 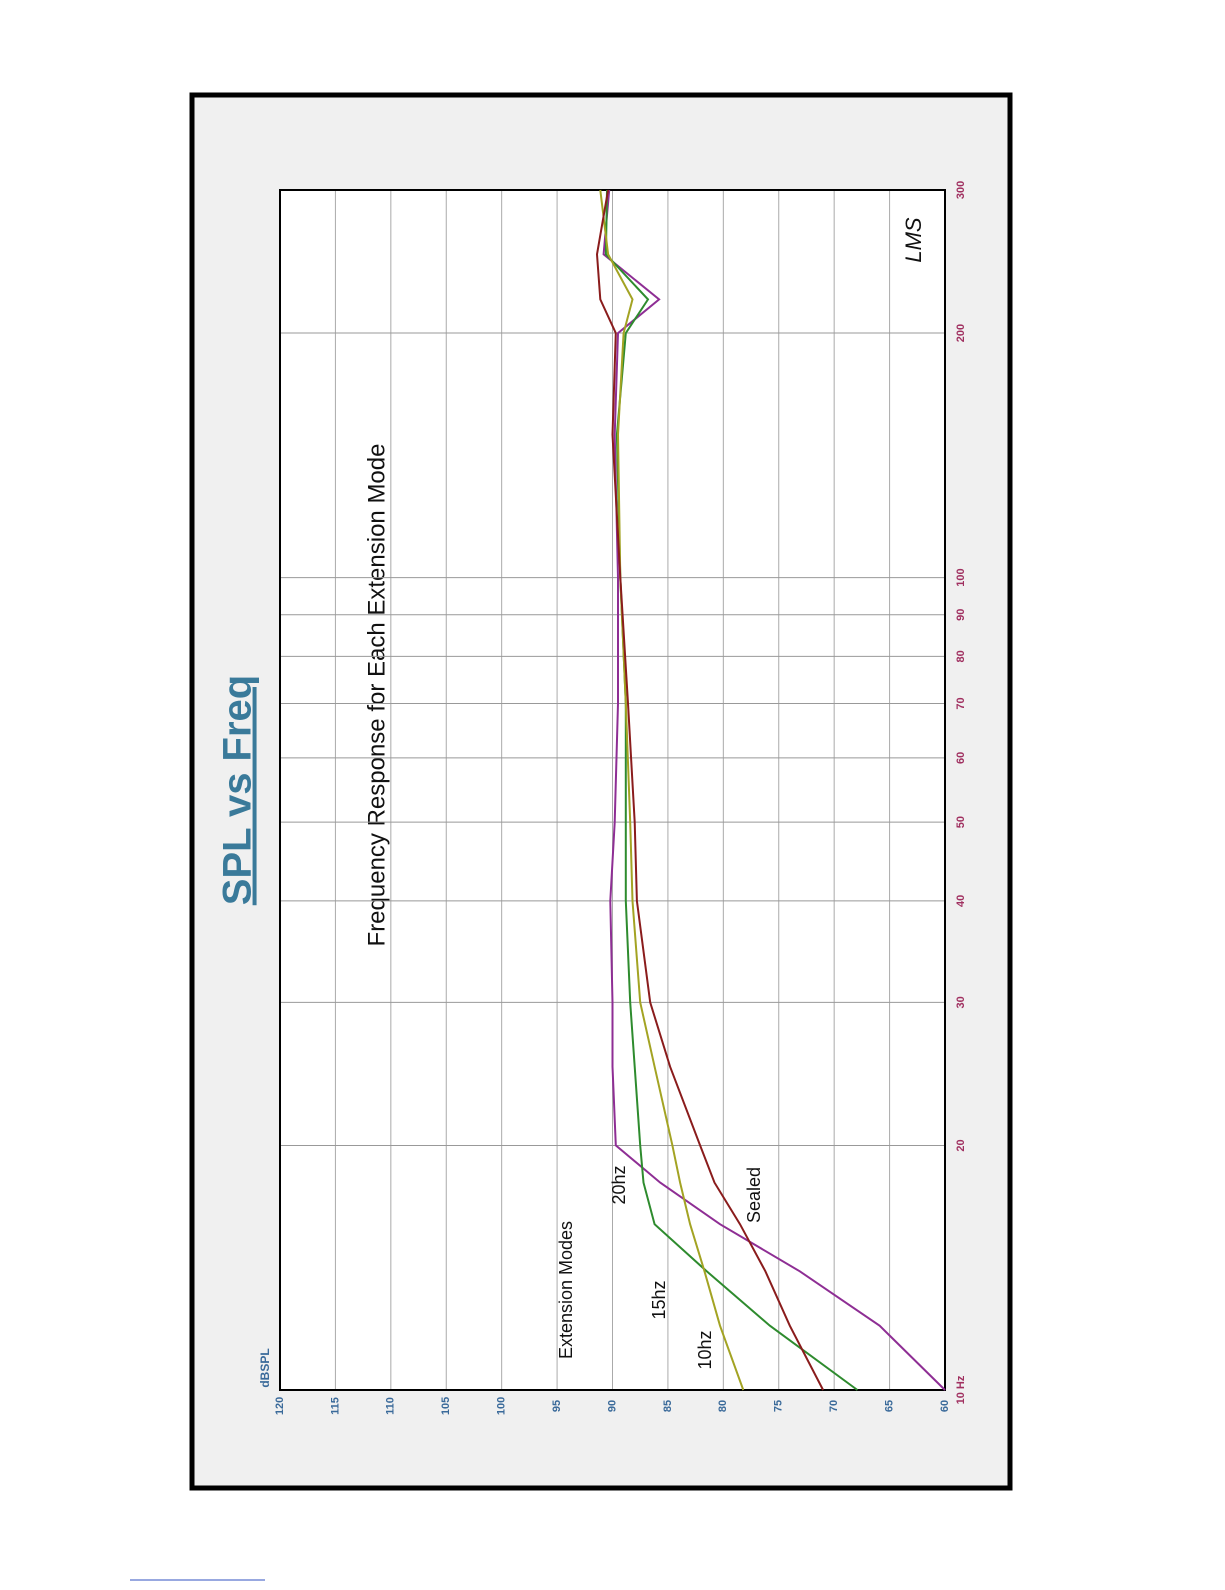 What do you see at coordinates (557, 1406) in the screenshot?
I see `y-tick-label: 95` at bounding box center [557, 1406].